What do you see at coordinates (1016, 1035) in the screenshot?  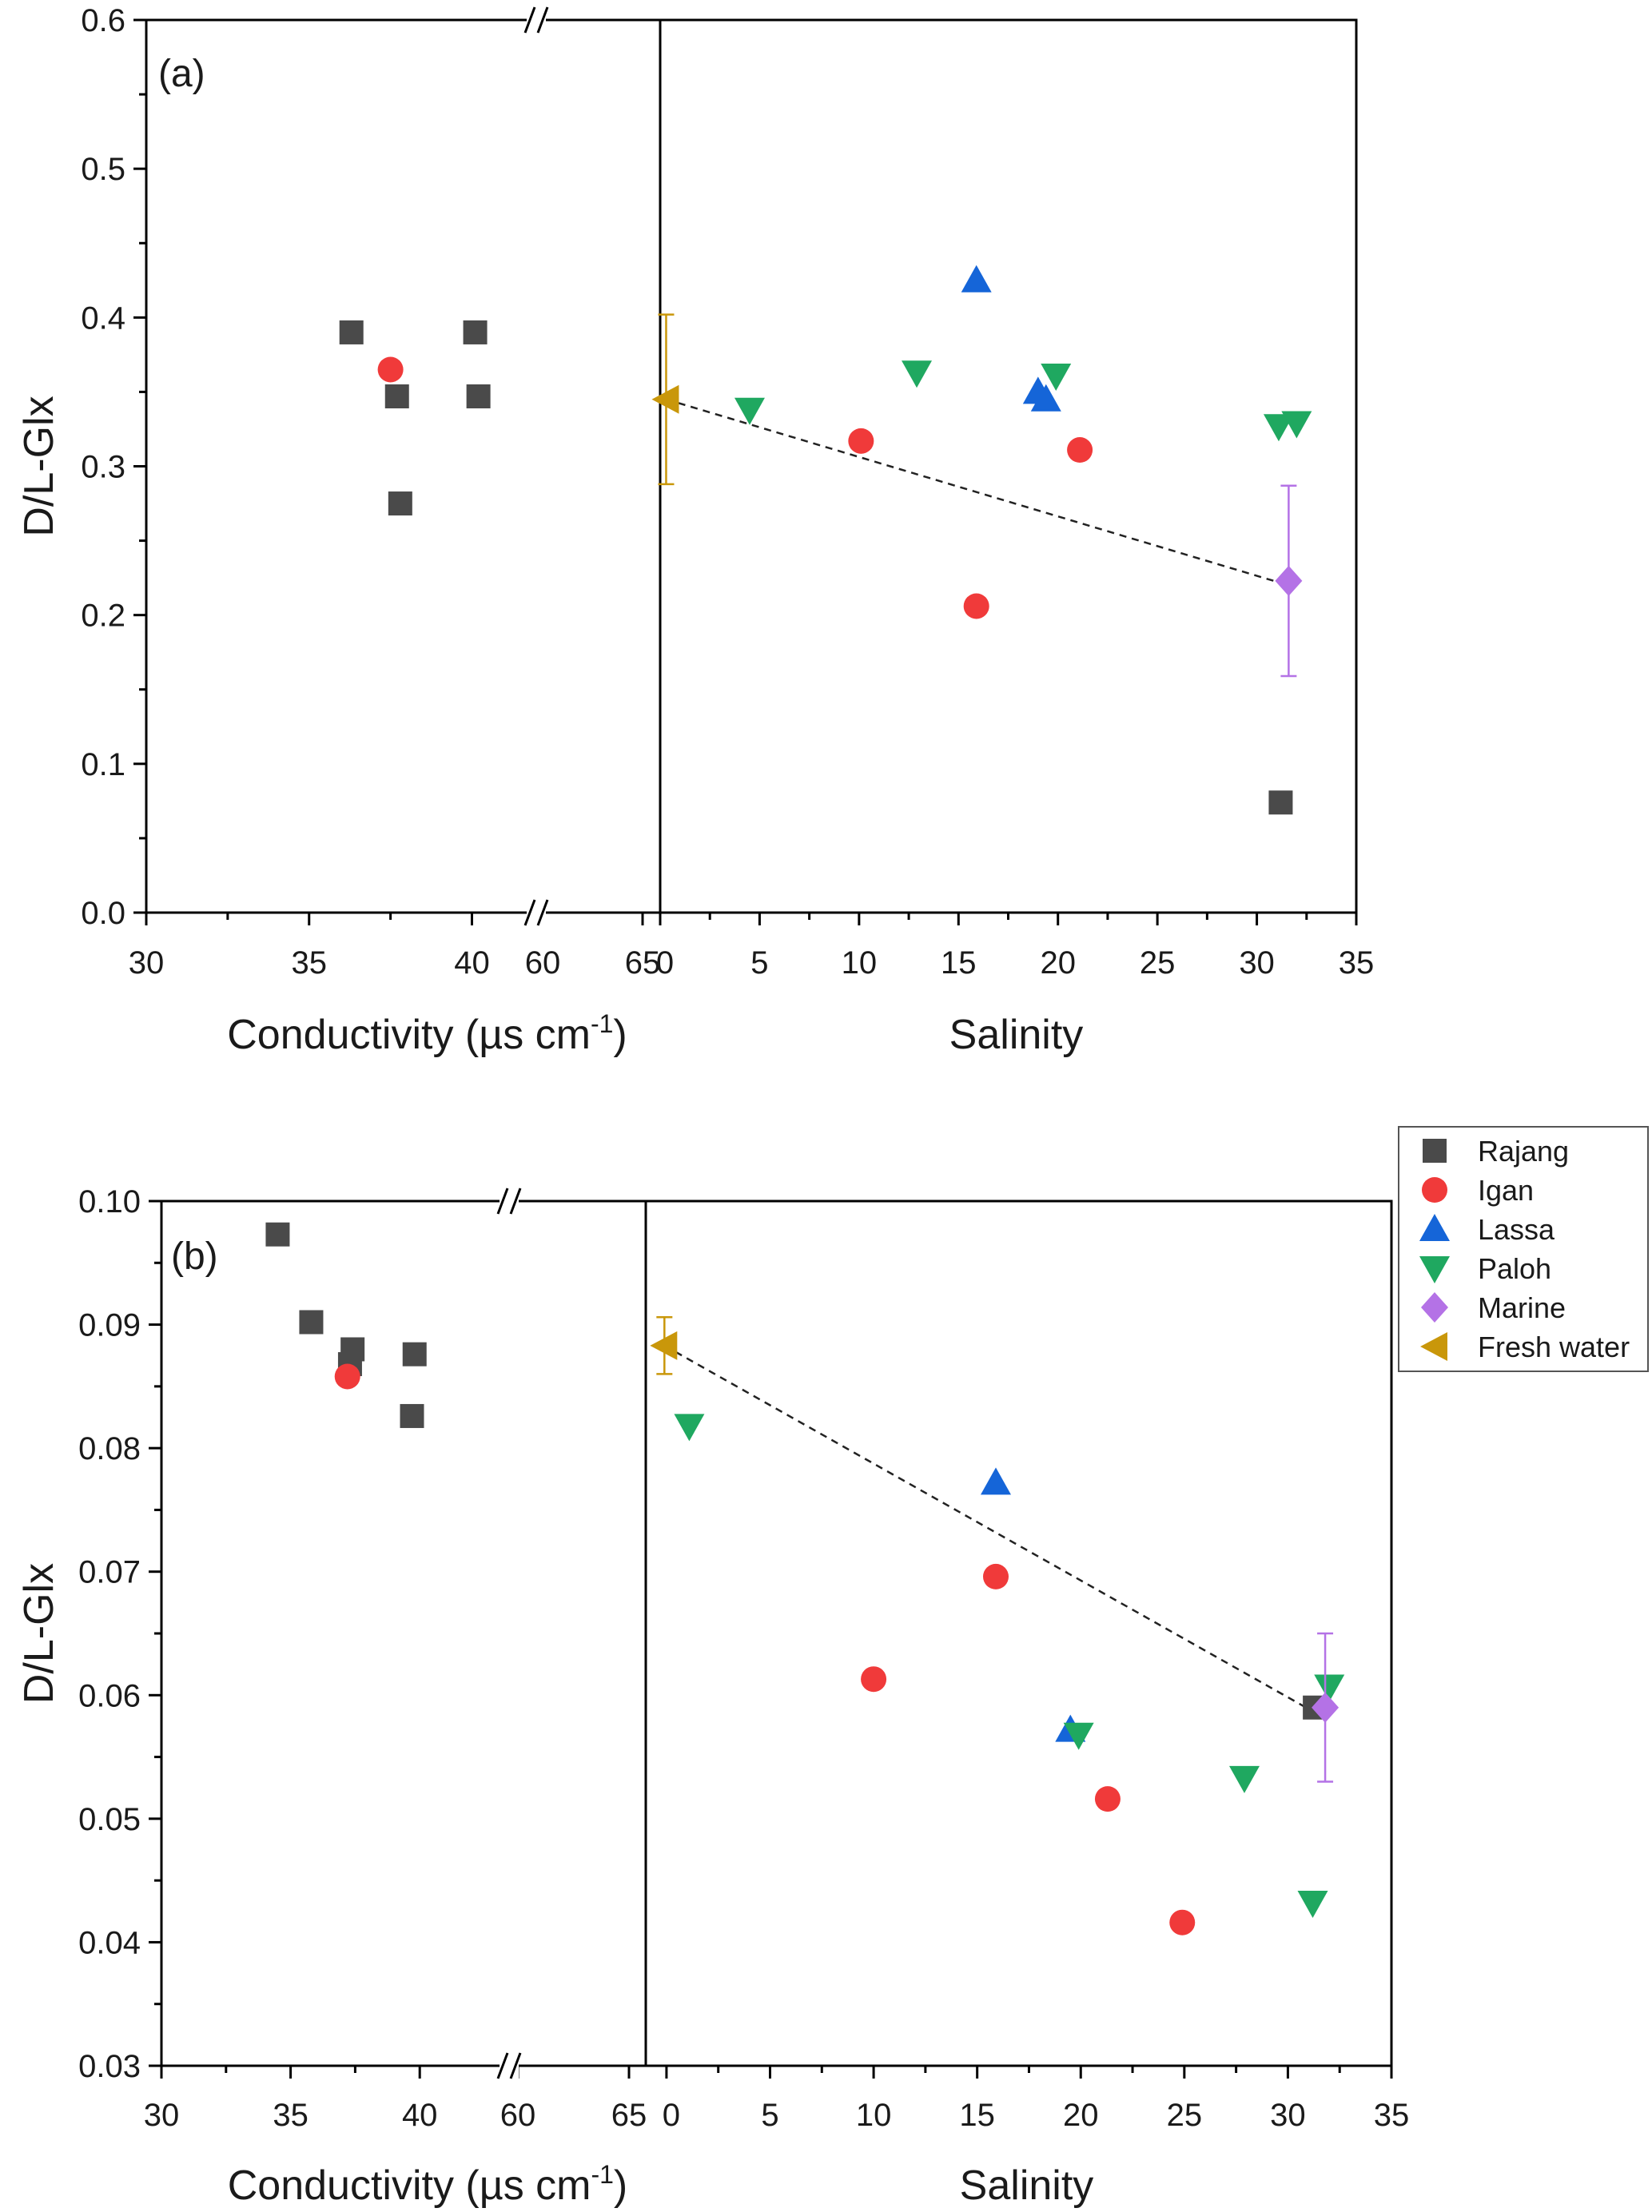 I see `x-axis-label-salinity: Salinity` at bounding box center [1016, 1035].